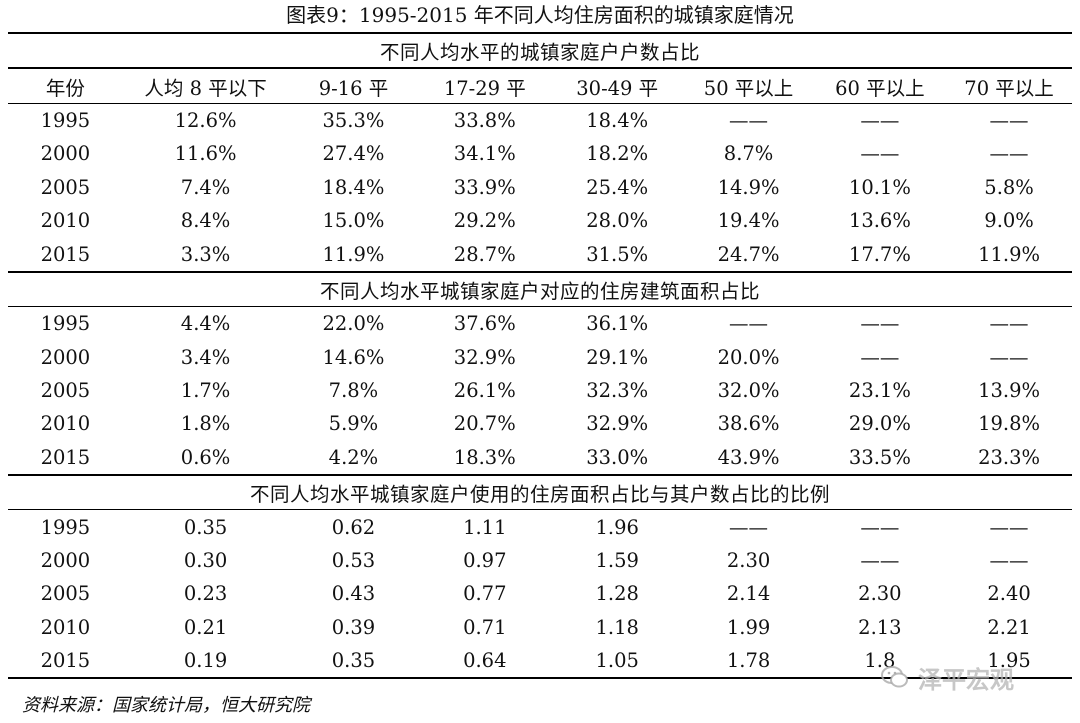 This screenshot has height=723, width=1080. What do you see at coordinates (748, 254) in the screenshot?
I see `value-cell: 24.7%` at bounding box center [748, 254].